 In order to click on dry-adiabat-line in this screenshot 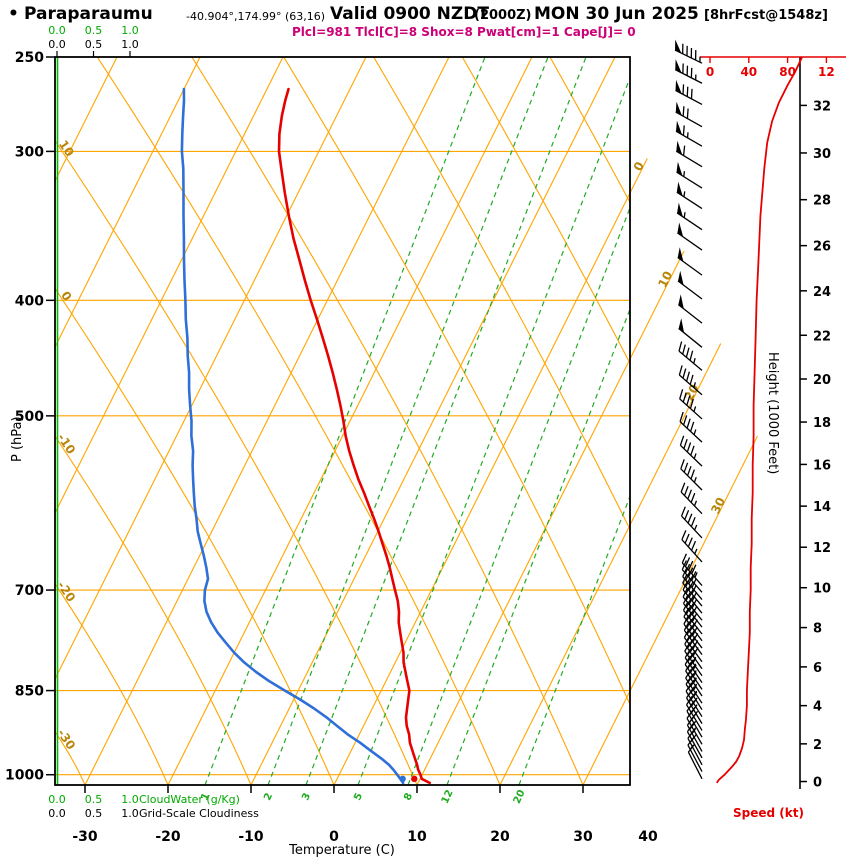, I will do `click(545, 211)`.